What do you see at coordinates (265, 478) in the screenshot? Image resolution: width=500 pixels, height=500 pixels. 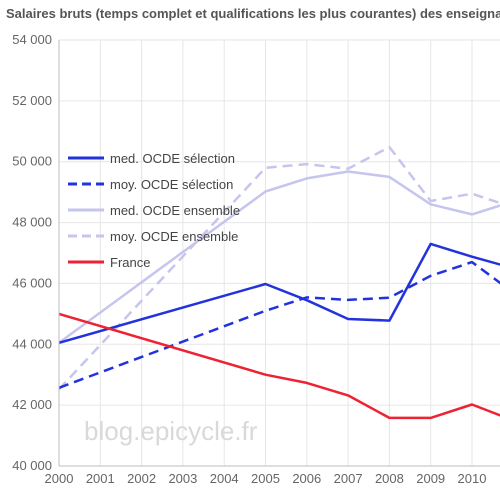 I see `x-tick-label: 2005` at bounding box center [265, 478].